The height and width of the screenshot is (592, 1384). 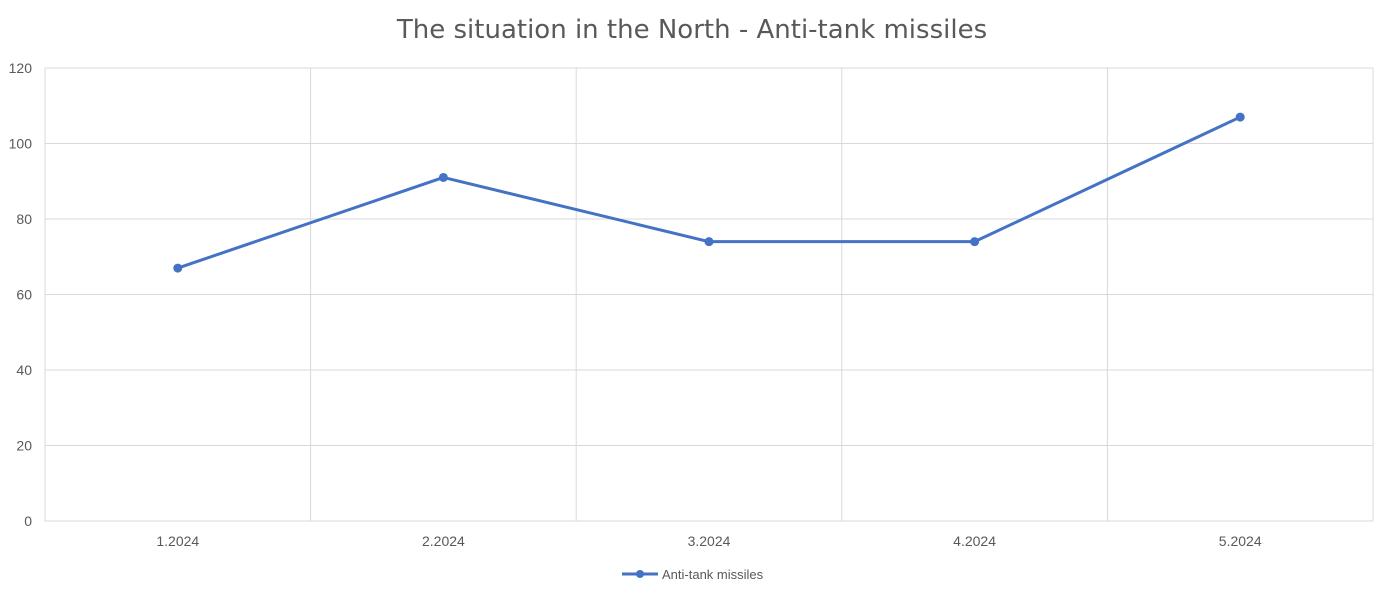 I want to click on y-tick-label: 80, so click(x=24, y=219).